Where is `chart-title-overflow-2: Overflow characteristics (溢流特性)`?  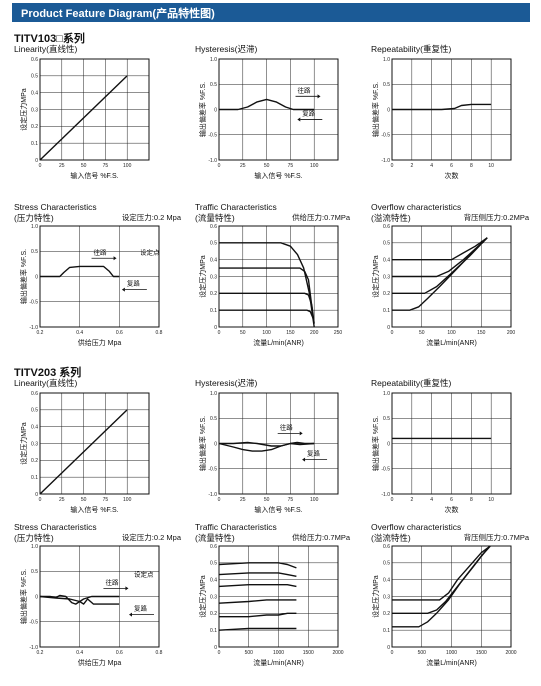
chart-title-overflow-2: Overflow characteristics (溢流特性) is located at coordinates (416, 532).